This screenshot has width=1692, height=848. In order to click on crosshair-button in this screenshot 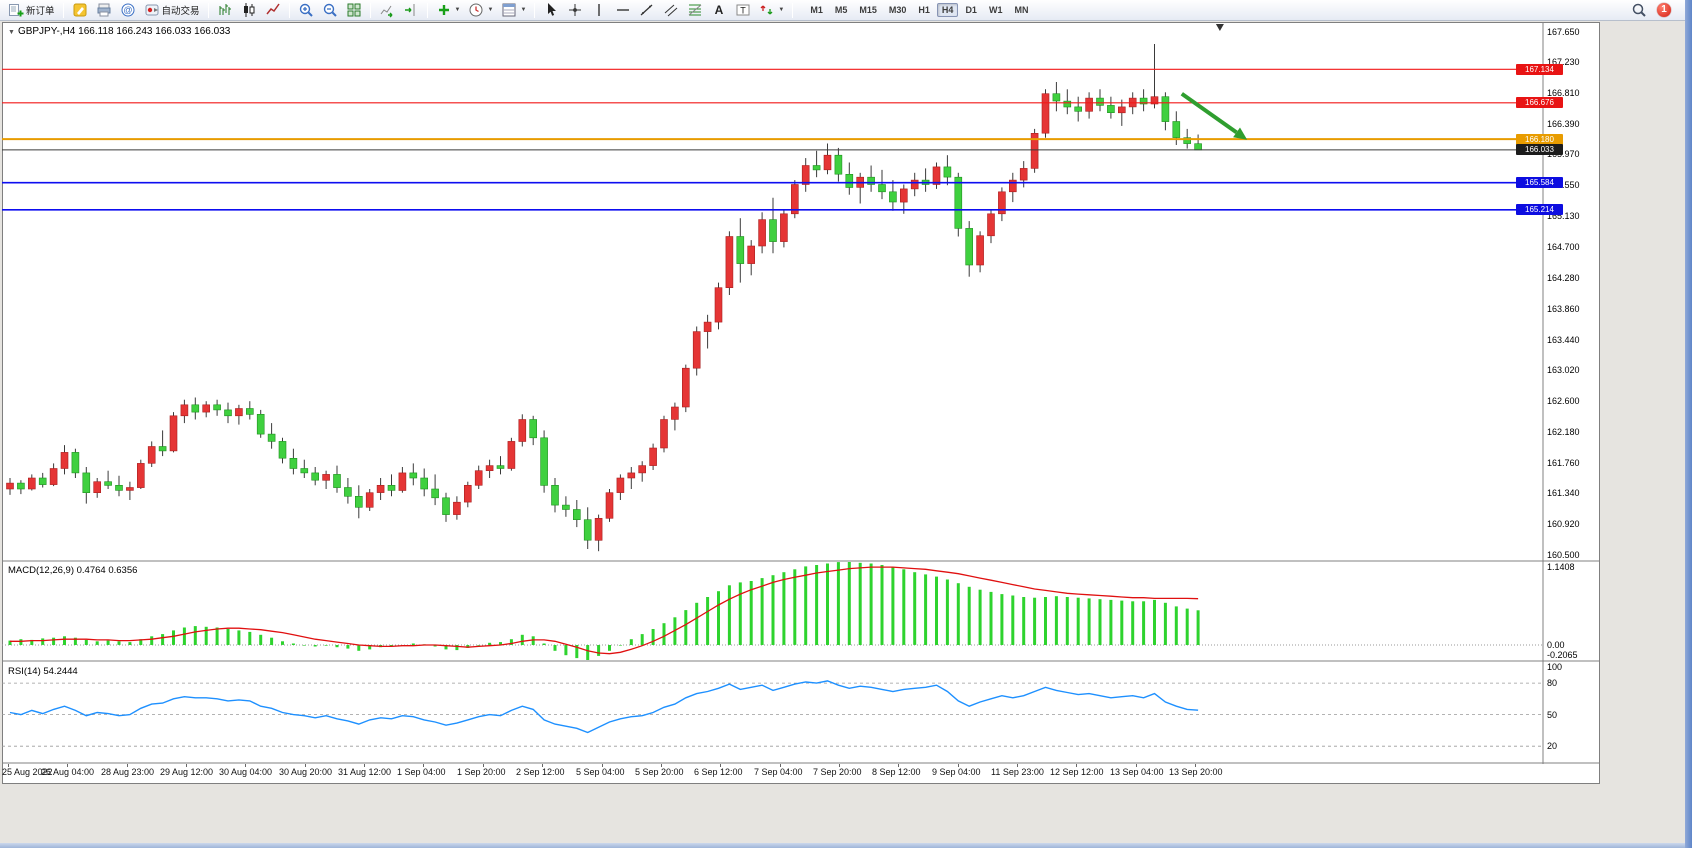, I will do `click(575, 10)`.